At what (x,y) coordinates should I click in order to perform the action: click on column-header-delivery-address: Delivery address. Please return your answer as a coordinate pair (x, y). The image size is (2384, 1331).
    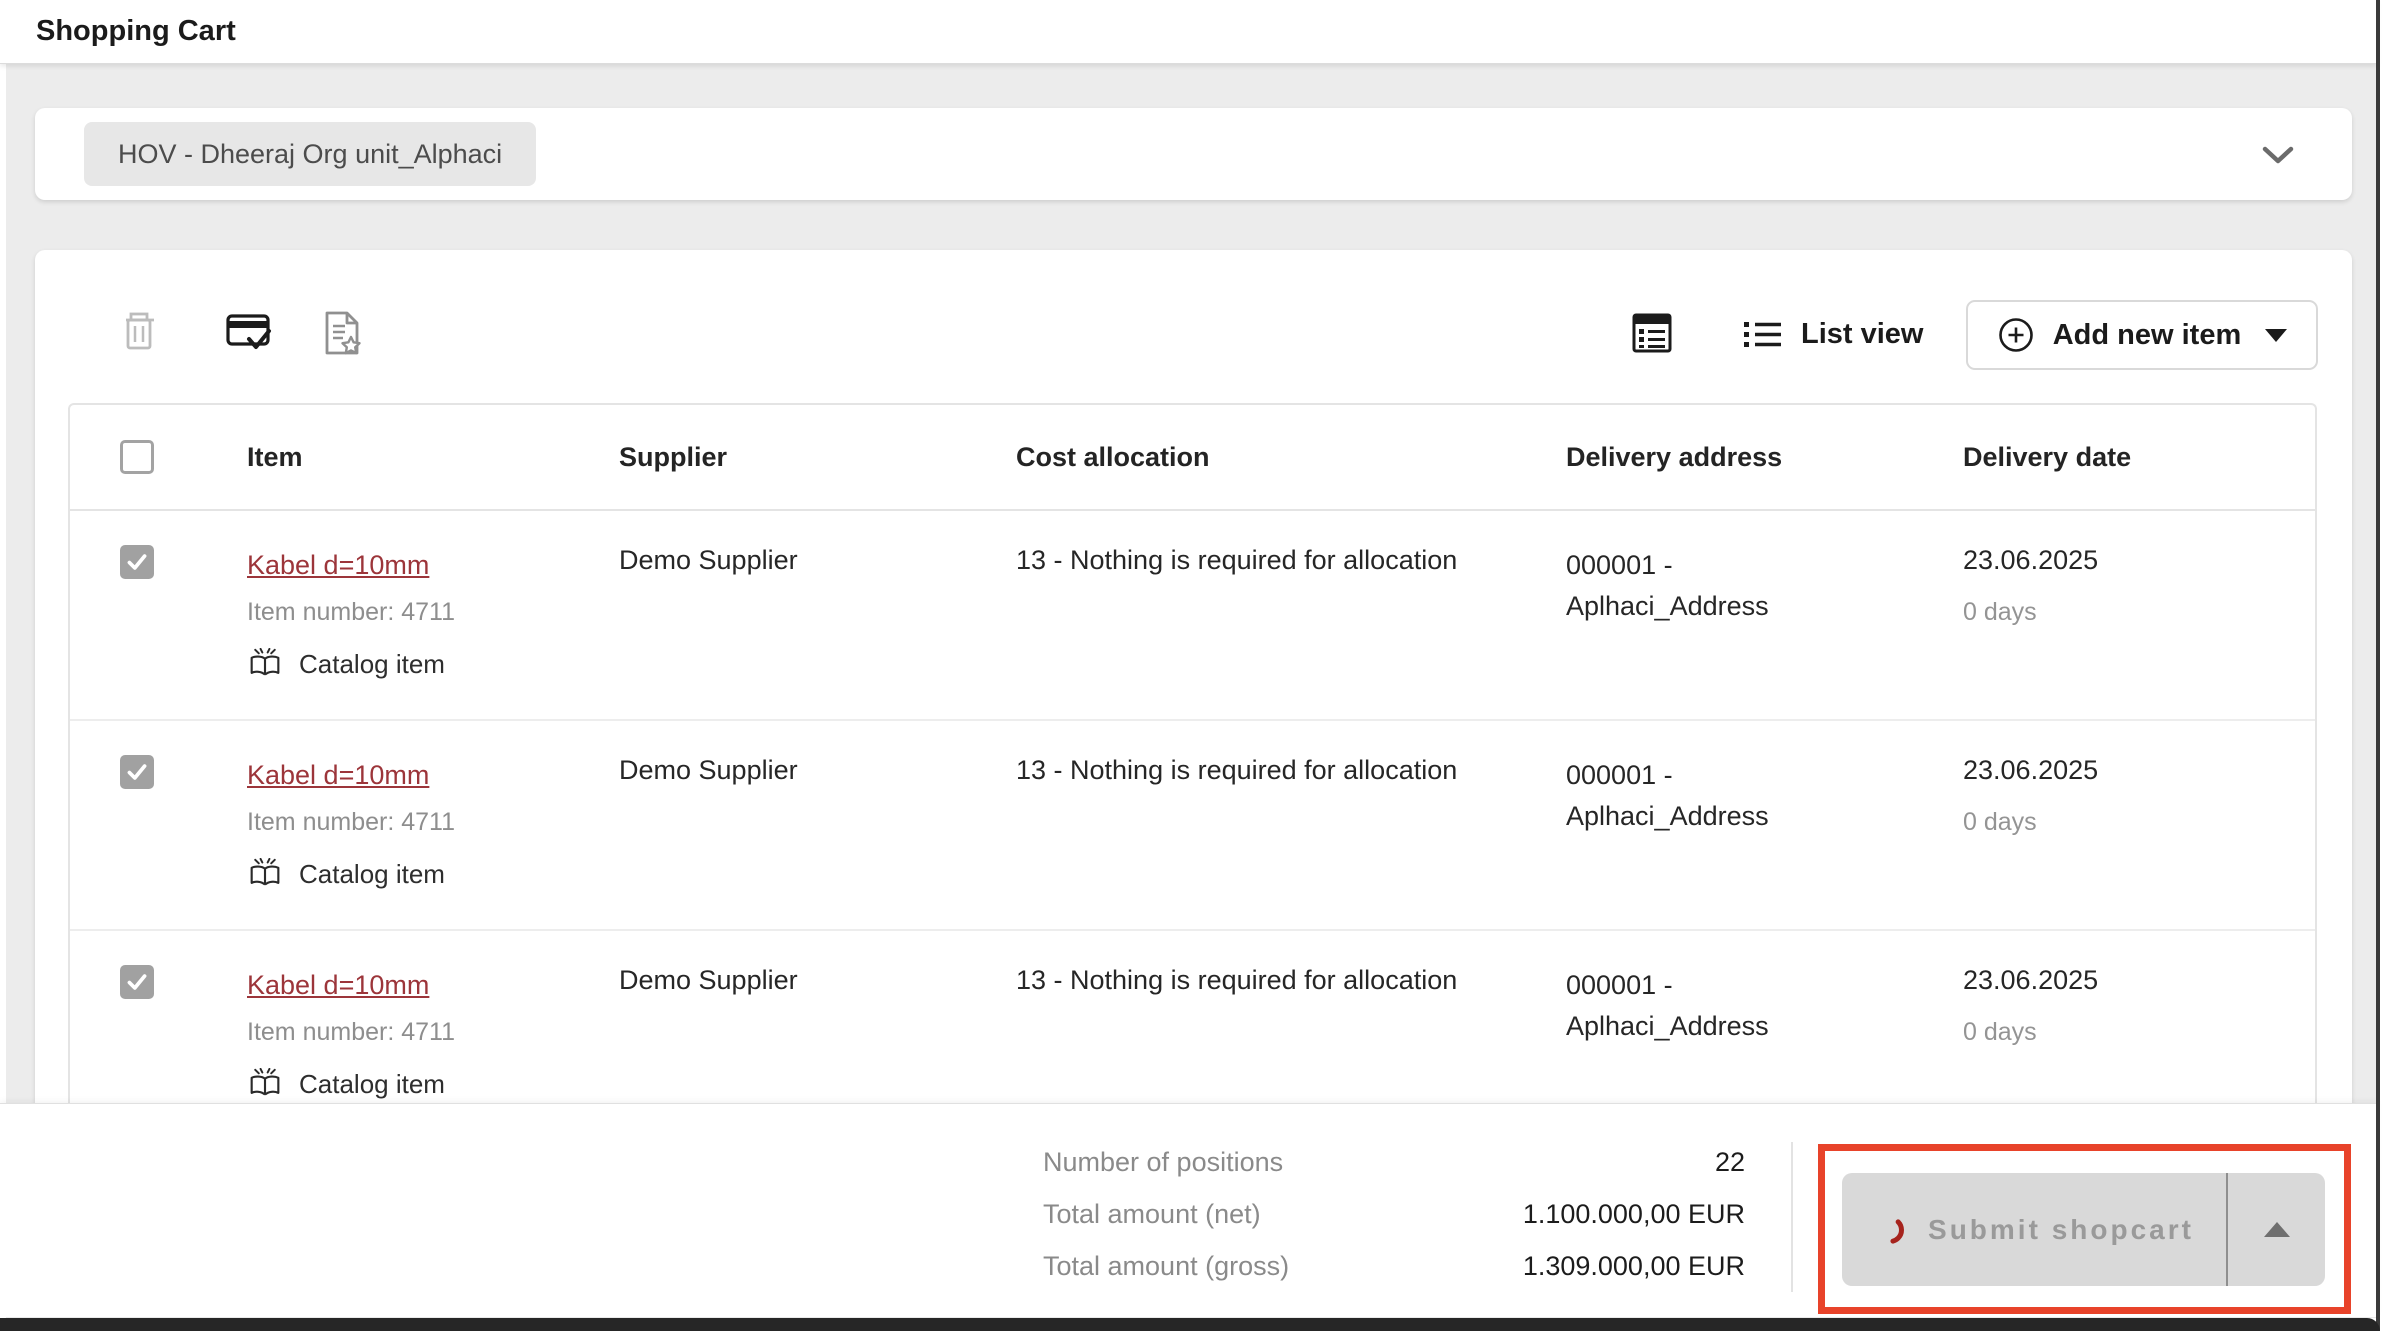
    Looking at the image, I should click on (1674, 456).